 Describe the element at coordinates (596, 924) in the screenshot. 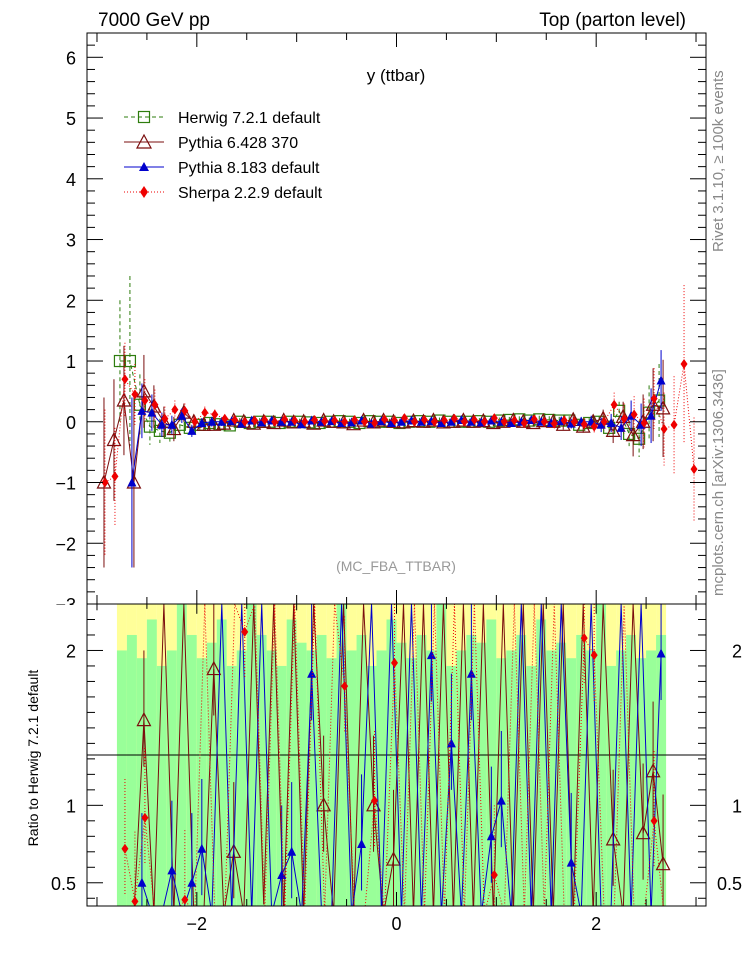

I see `x-tick-label: 2` at that location.